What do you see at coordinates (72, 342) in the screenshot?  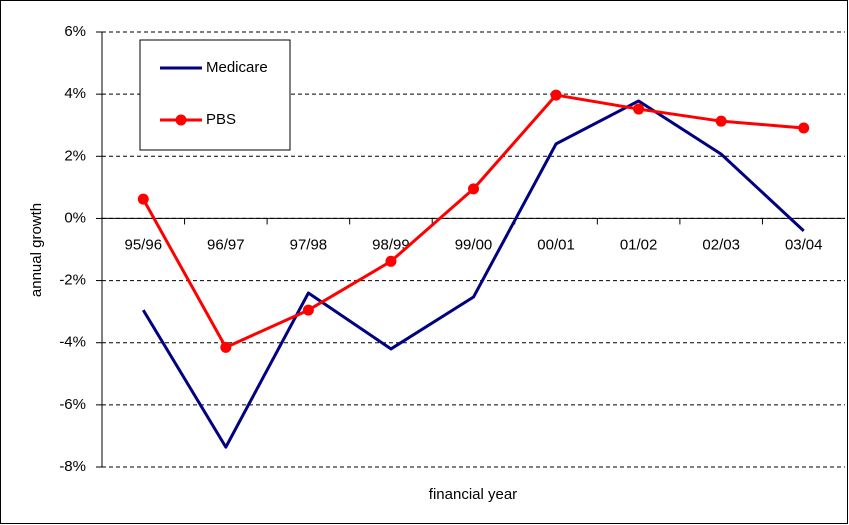 I see `y-tick-label: -4%` at bounding box center [72, 342].